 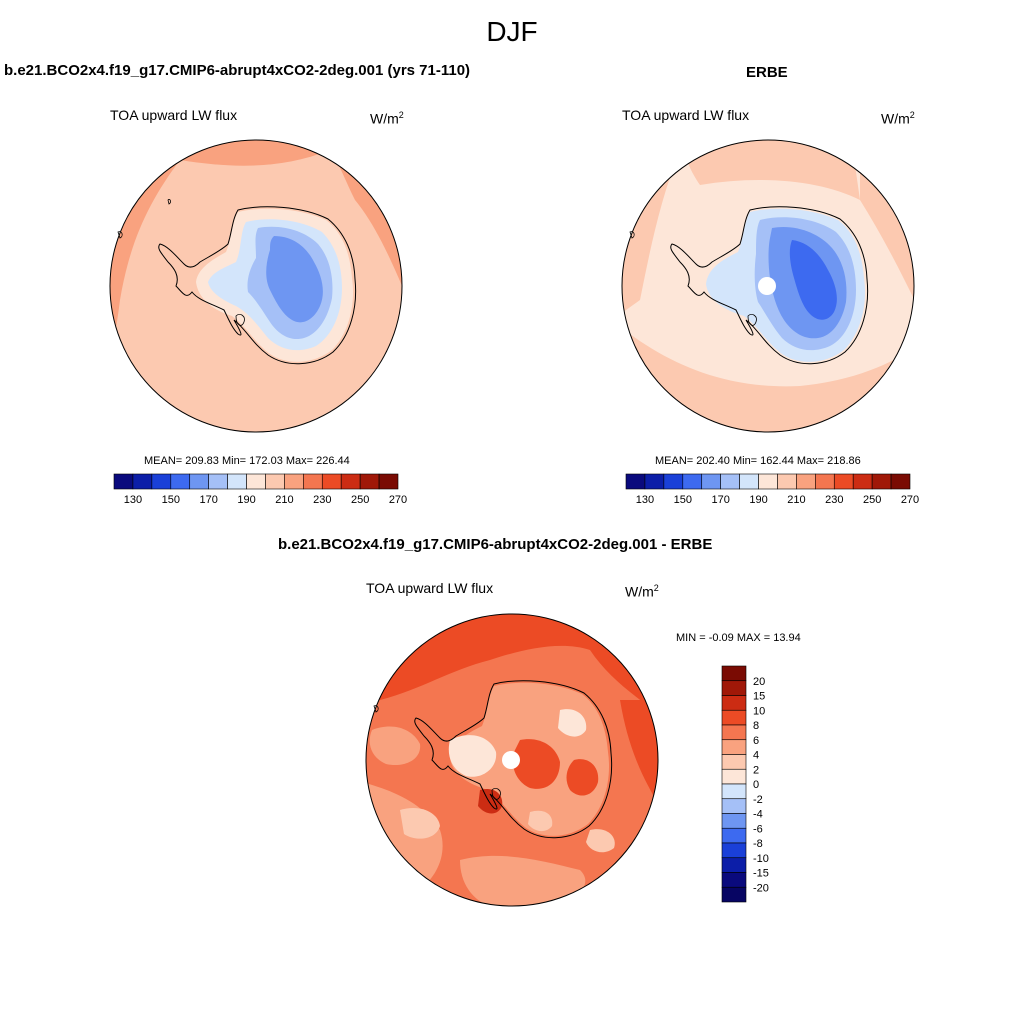 I want to click on panel2-interior, so click(x=813, y=280).